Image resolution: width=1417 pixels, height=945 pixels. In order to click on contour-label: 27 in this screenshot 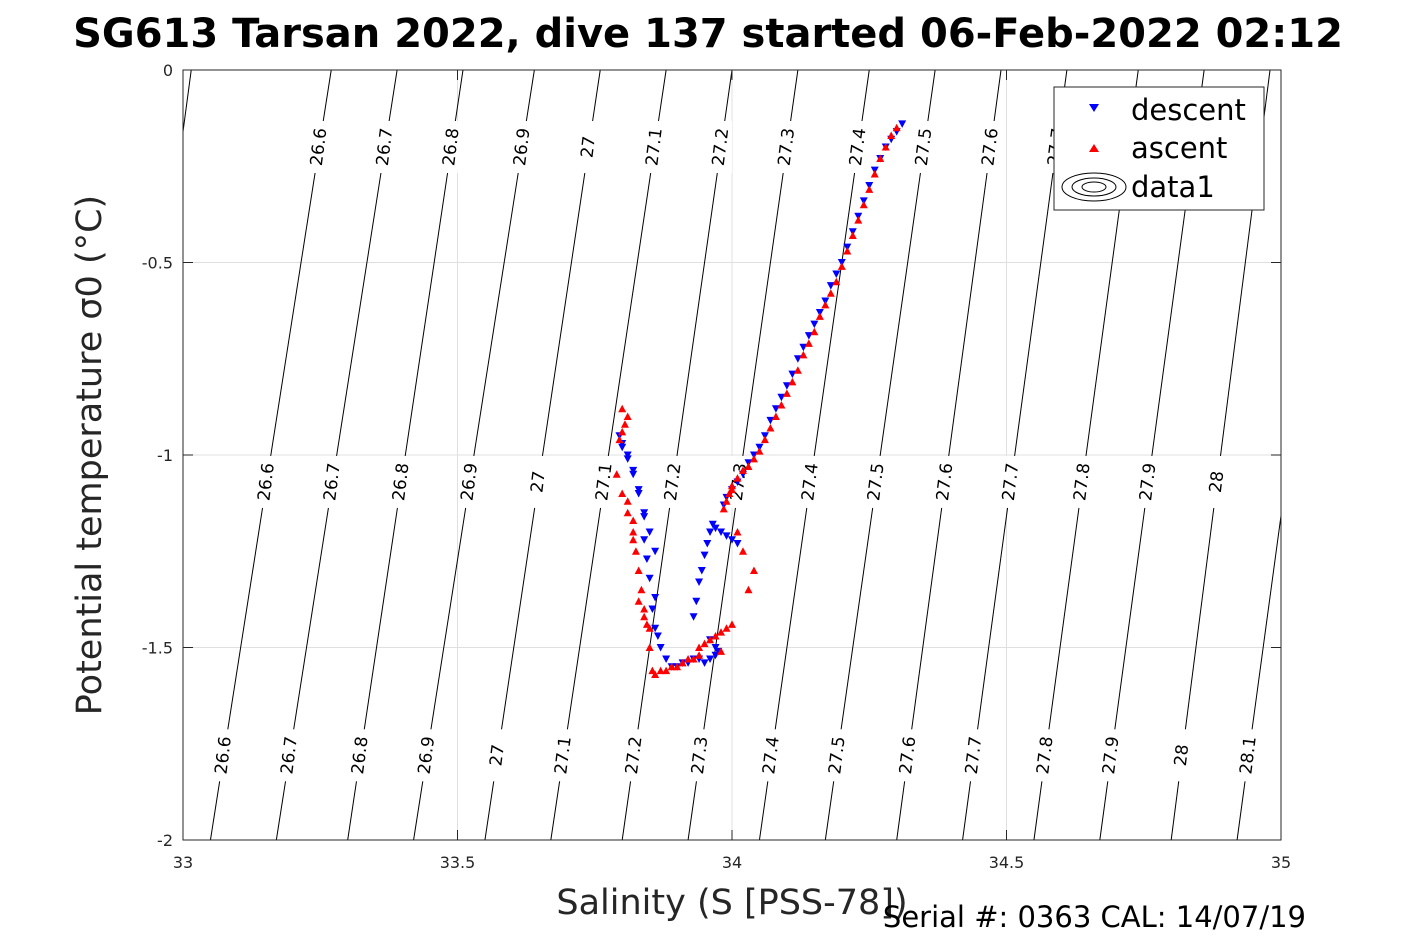, I will do `click(497, 755)`.